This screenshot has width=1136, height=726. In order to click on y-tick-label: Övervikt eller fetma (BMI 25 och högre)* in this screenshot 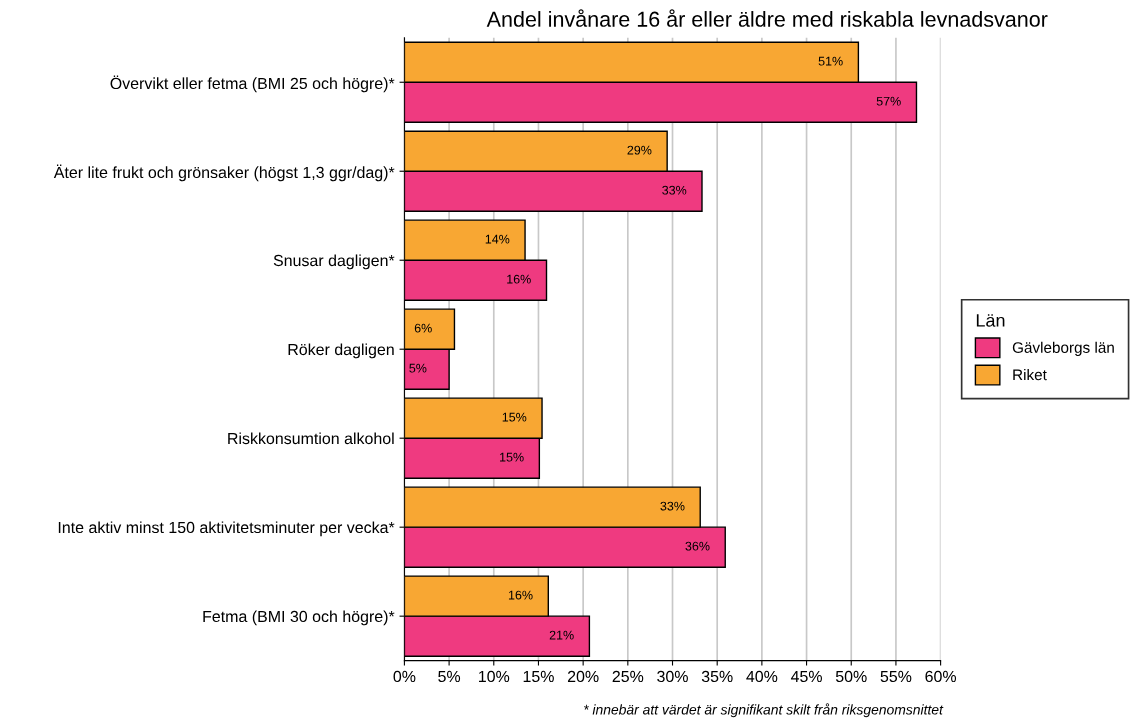, I will do `click(252, 84)`.